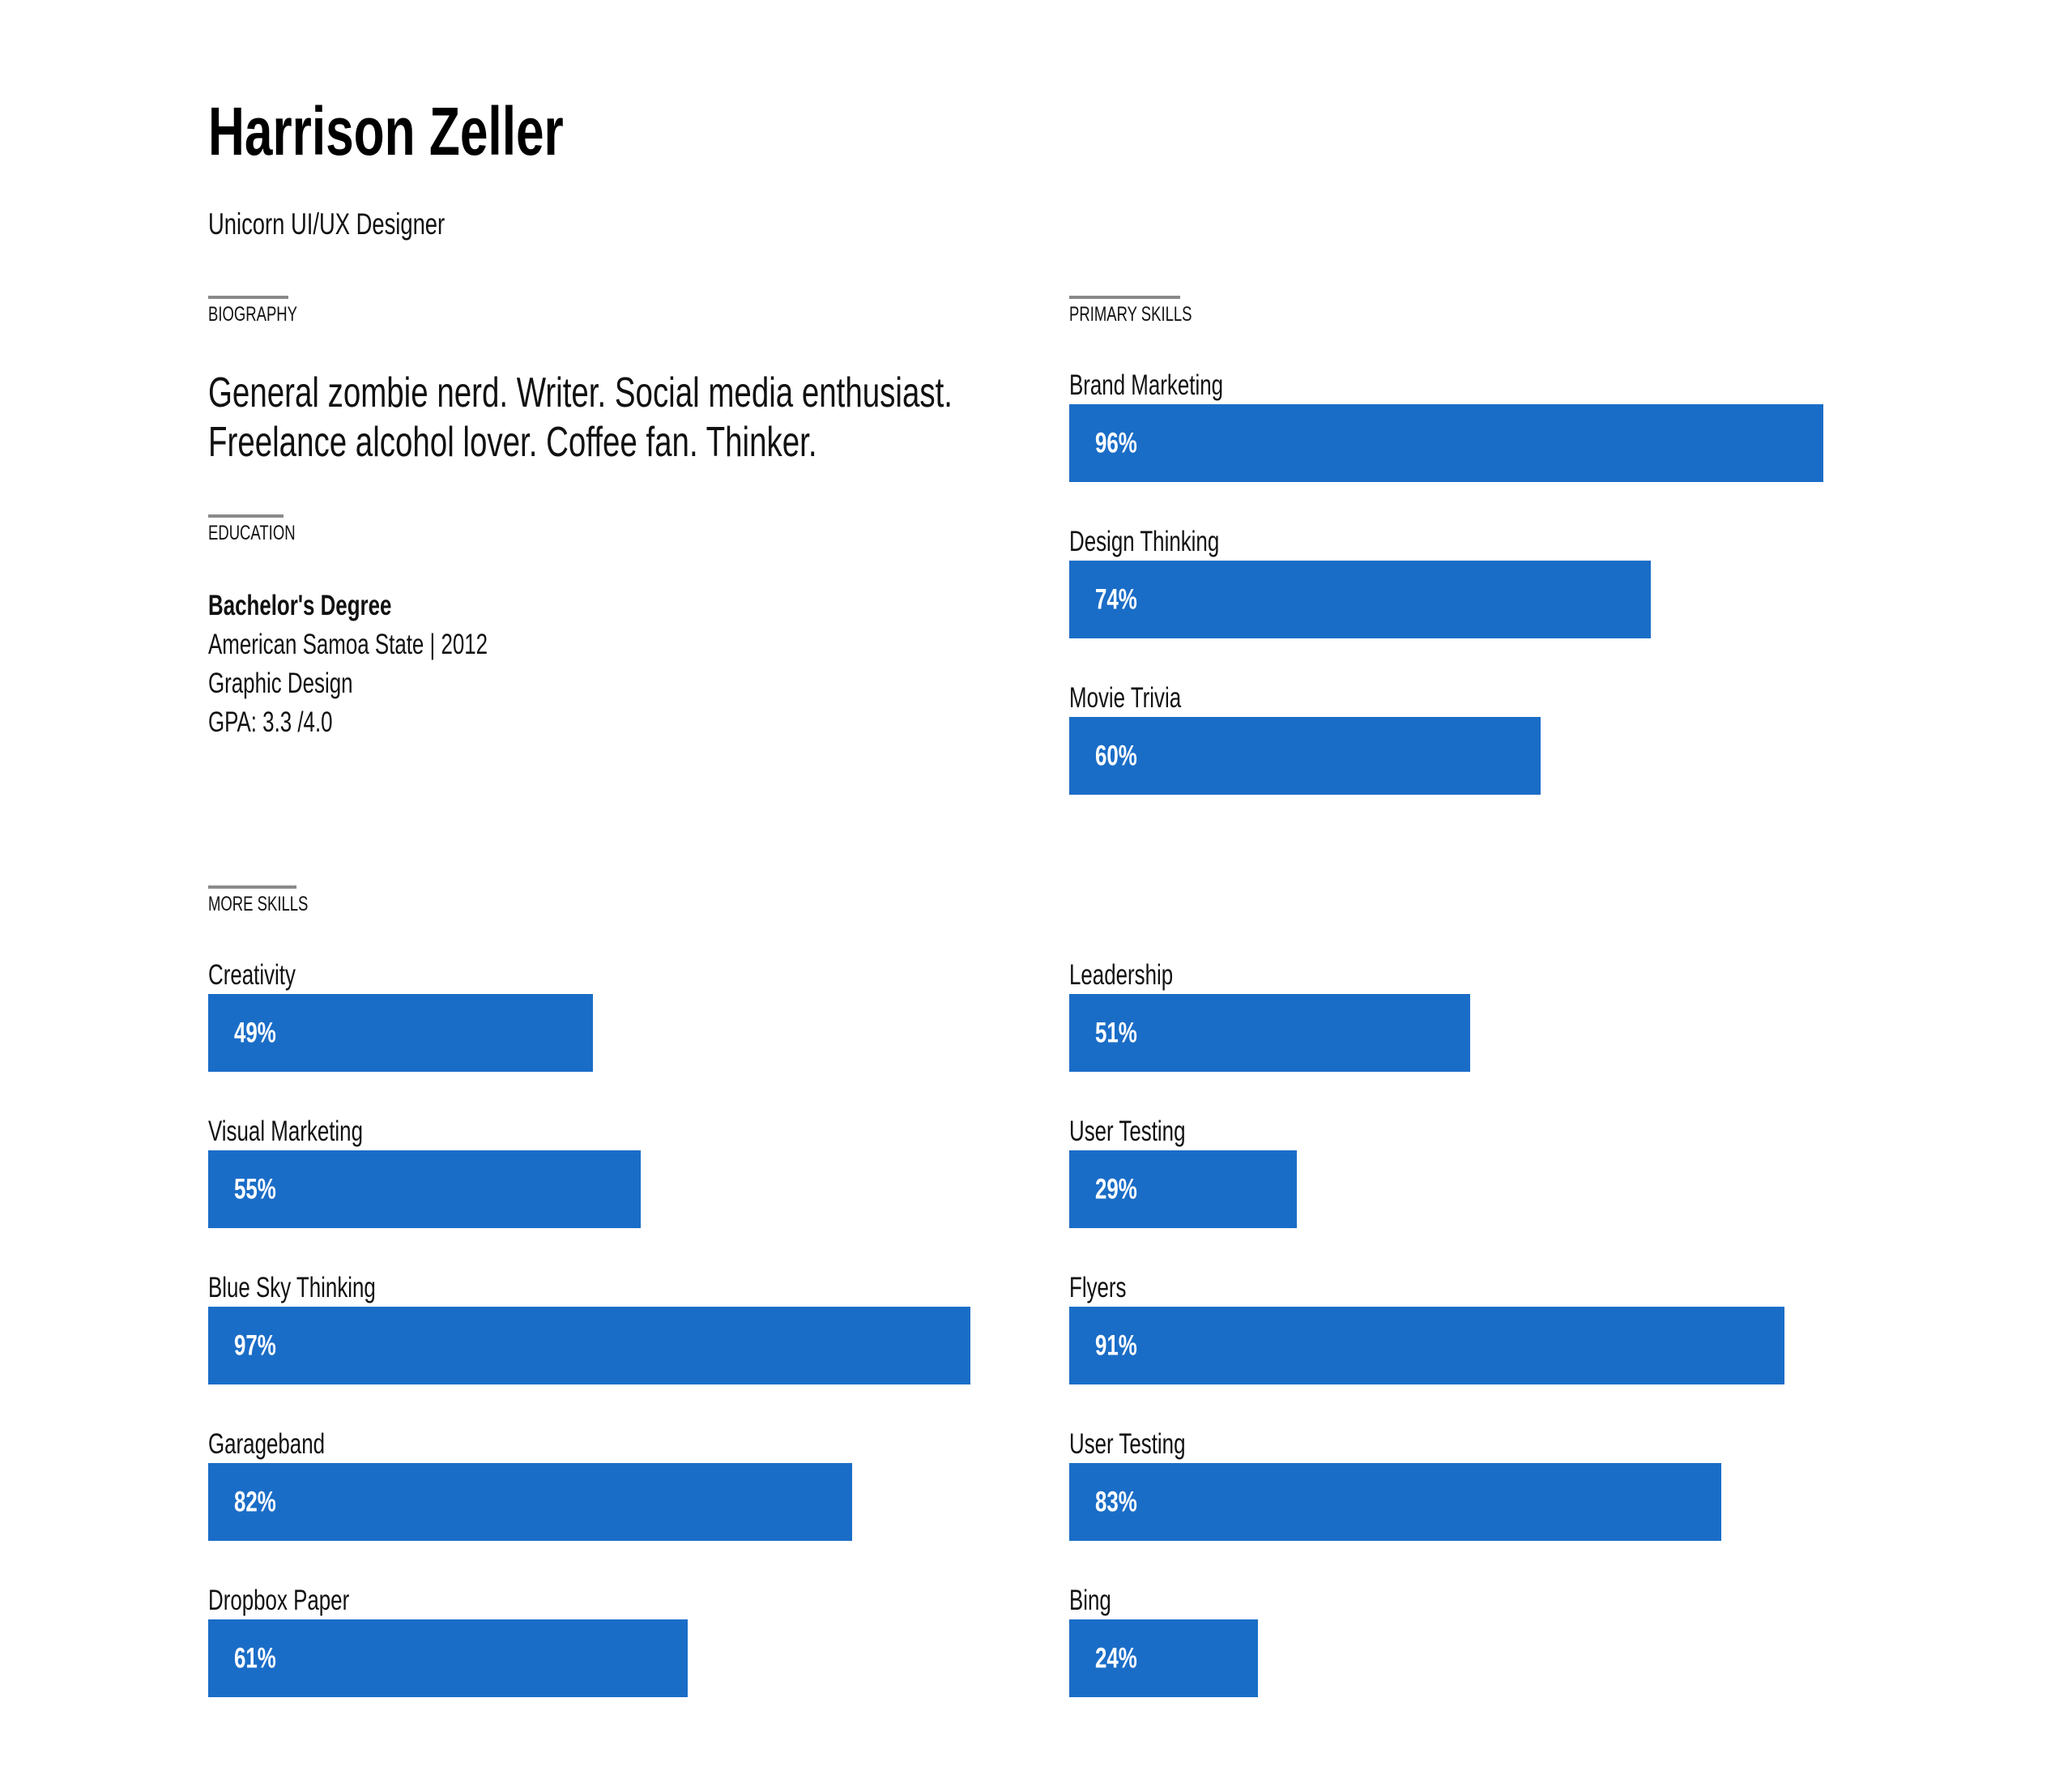 This screenshot has height=1779, width=2072. What do you see at coordinates (1395, 1502) in the screenshot?
I see `skill-bar: 83%` at bounding box center [1395, 1502].